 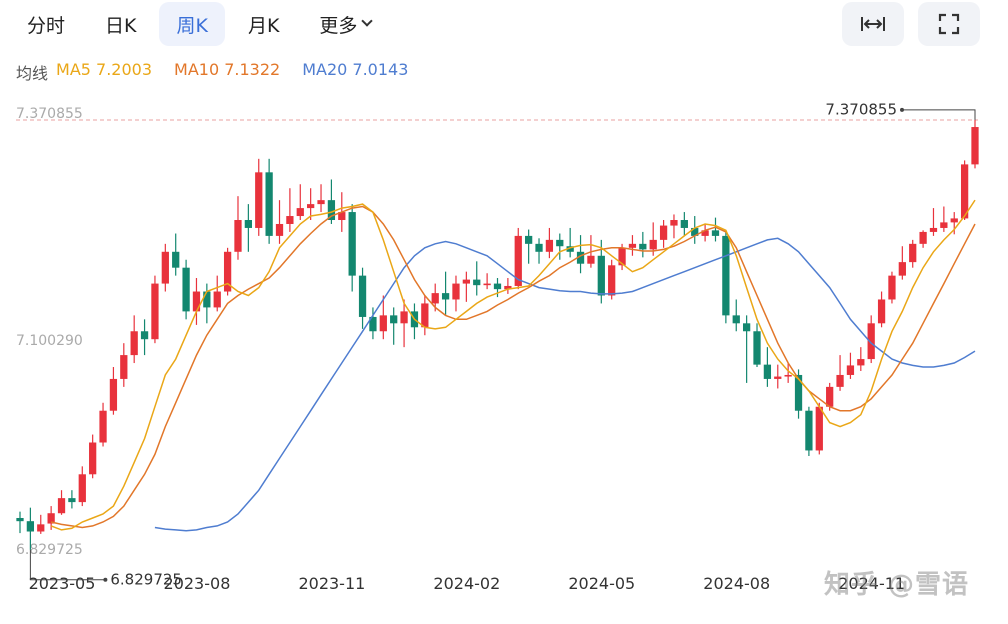 What do you see at coordinates (897, 585) in the screenshot?
I see `watermark: 知乎 @雪语` at bounding box center [897, 585].